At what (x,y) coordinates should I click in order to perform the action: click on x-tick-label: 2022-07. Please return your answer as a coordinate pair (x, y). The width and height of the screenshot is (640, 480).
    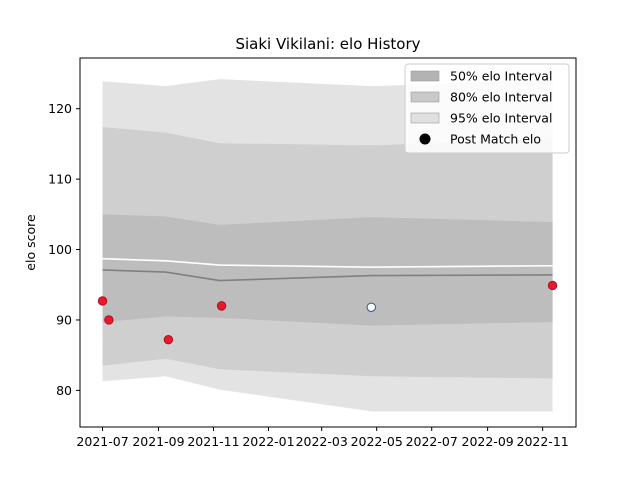
    Looking at the image, I should click on (432, 441).